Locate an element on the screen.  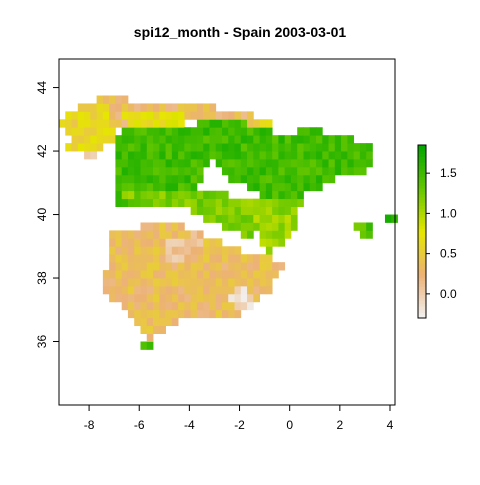
colorbar-tick-label: 1.5 is located at coordinates (448, 173).